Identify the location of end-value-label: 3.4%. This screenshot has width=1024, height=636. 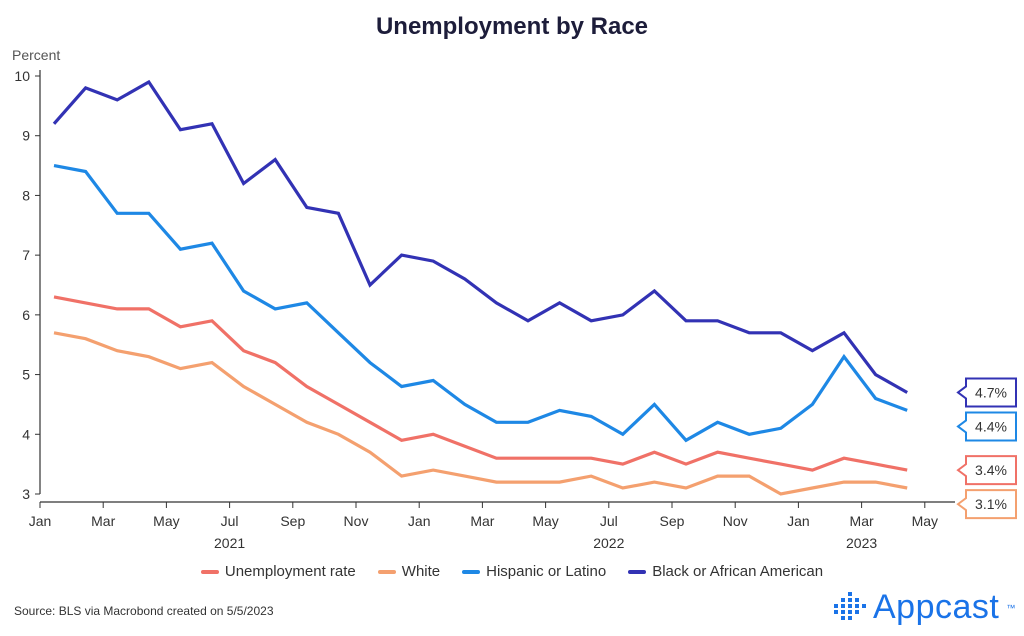
(991, 470).